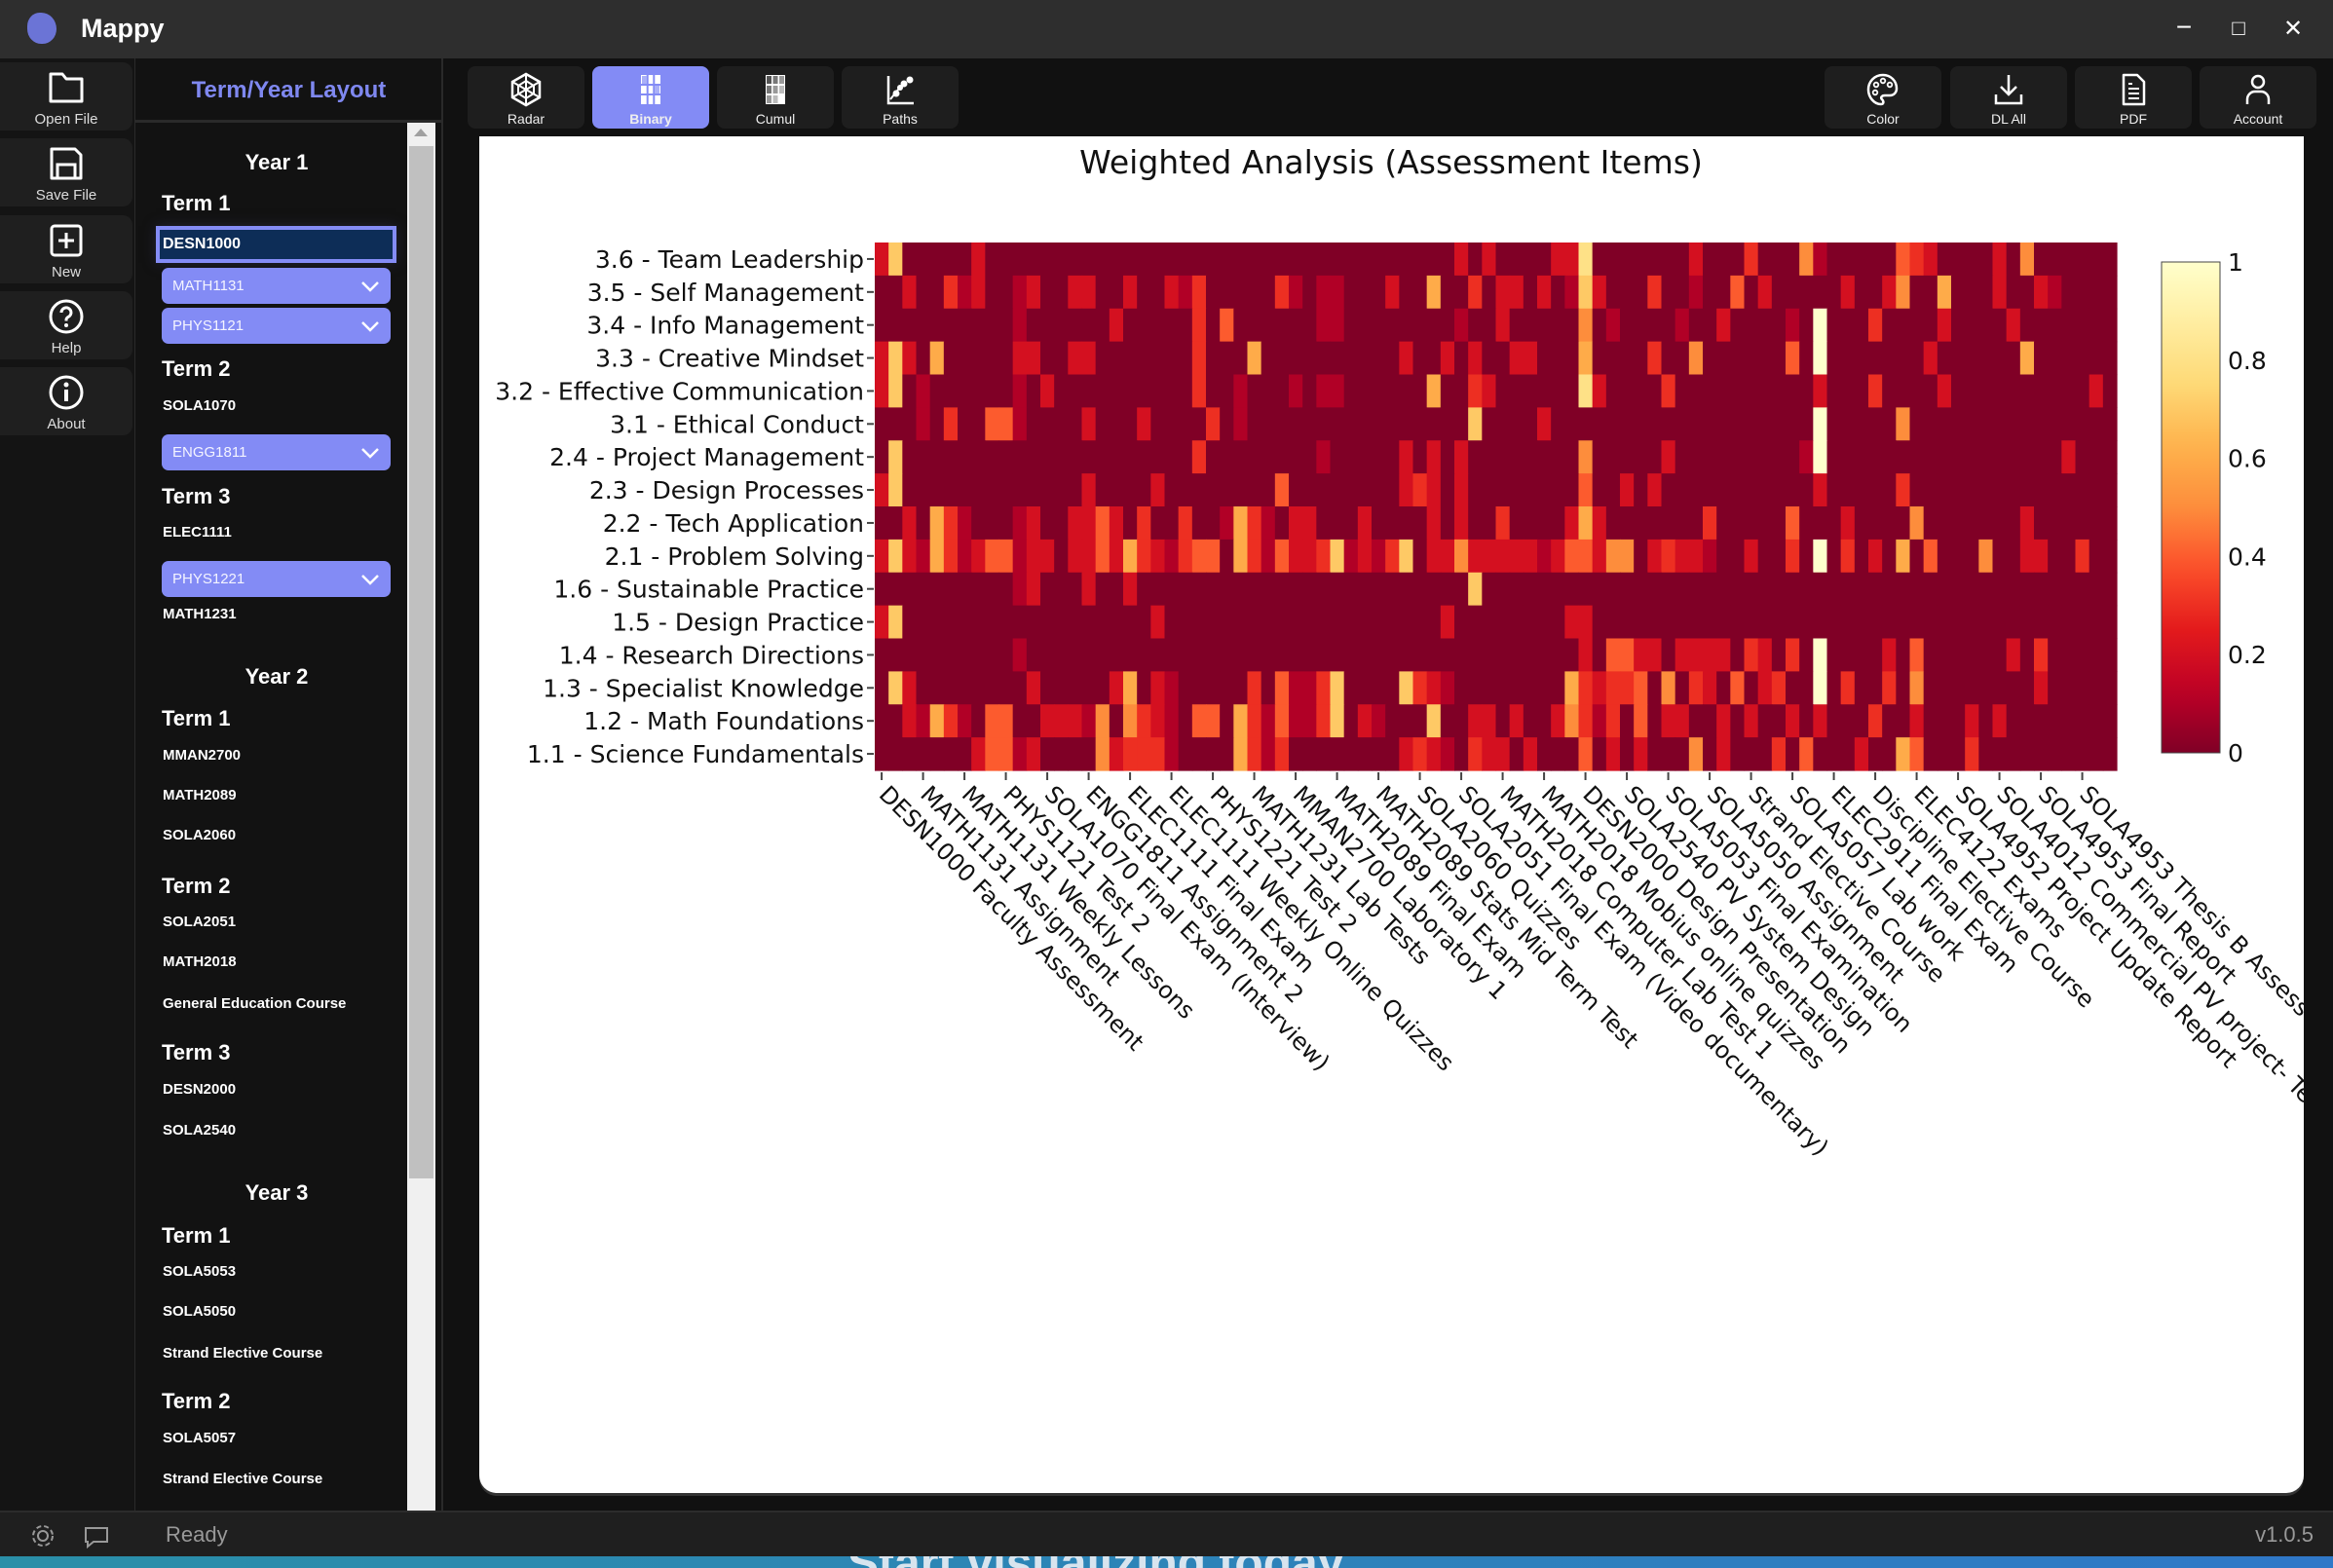 The height and width of the screenshot is (1568, 2333). I want to click on sidebar-scrollbar, so click(421, 817).